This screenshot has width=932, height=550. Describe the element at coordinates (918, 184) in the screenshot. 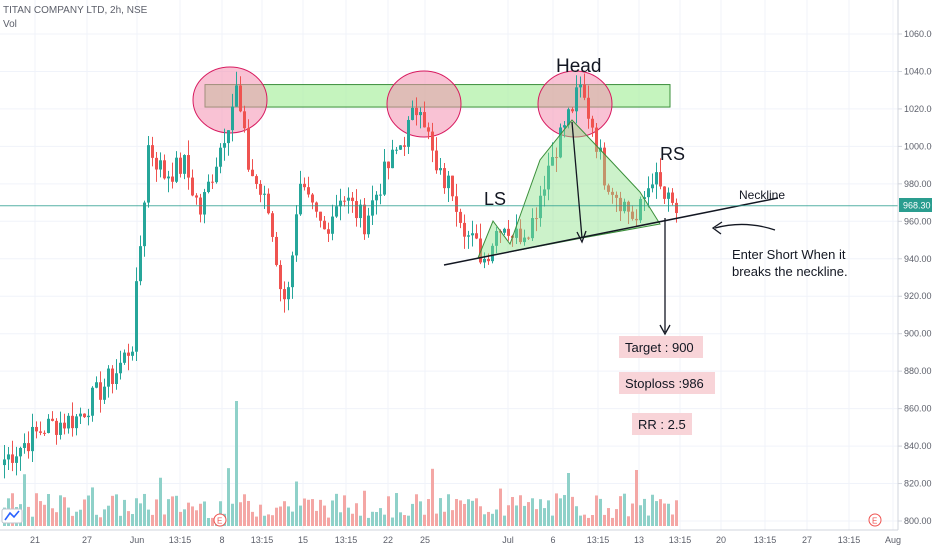

I see `y-tick-label: 980.00` at that location.